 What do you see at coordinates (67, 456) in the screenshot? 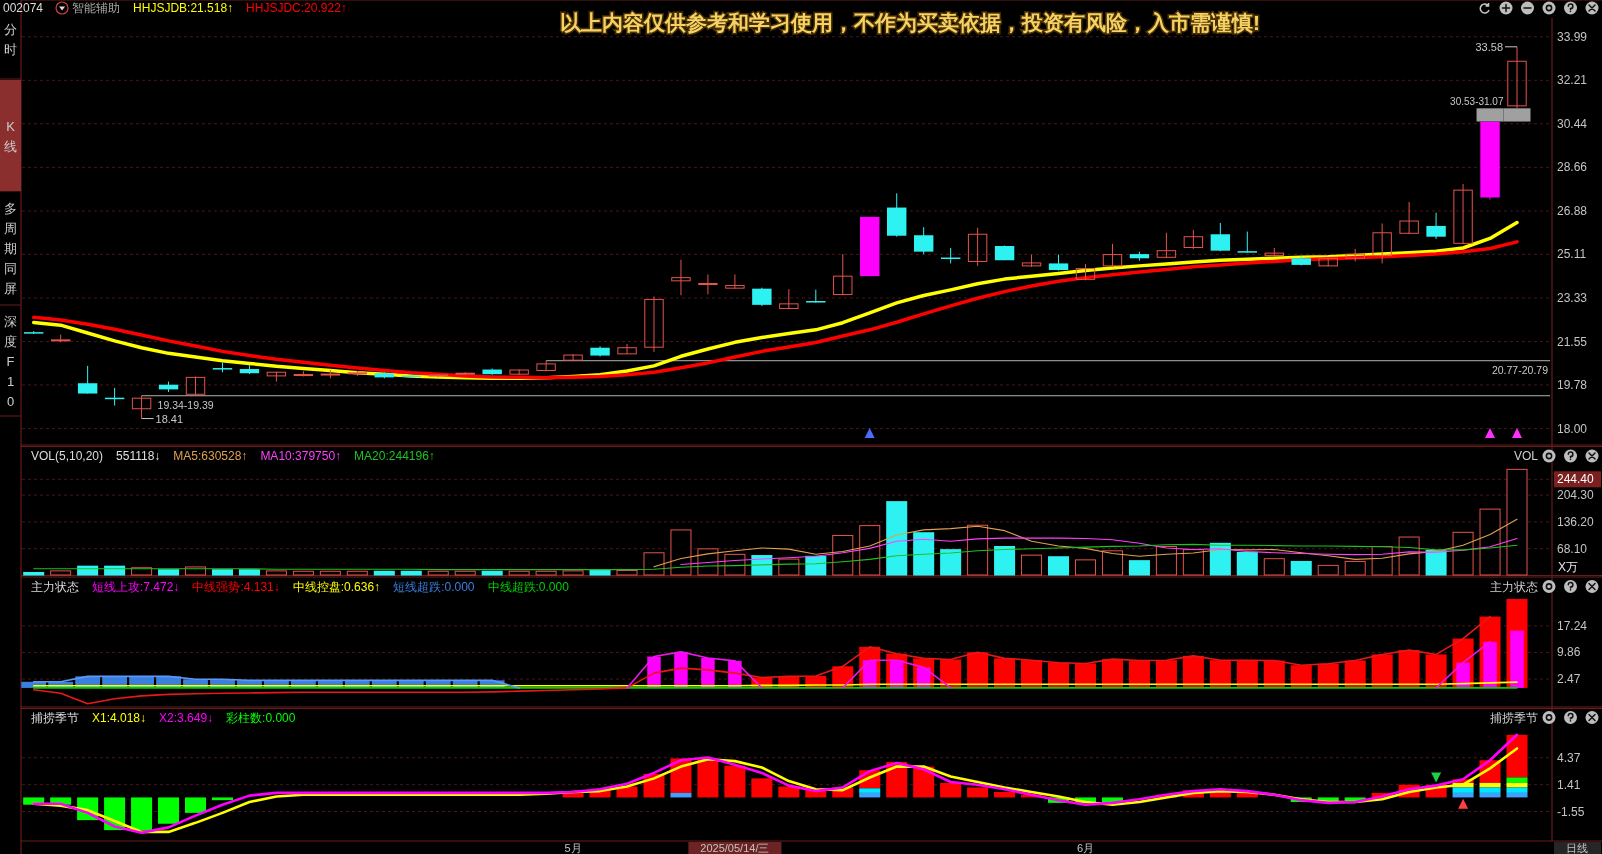
I see `chart-title: VOL(5,10,20)` at bounding box center [67, 456].